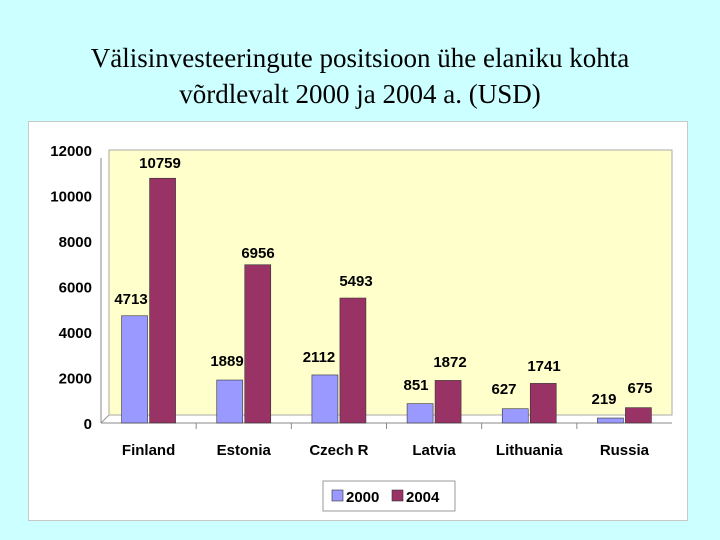  Describe the element at coordinates (160, 163) in the screenshot. I see `data-label-2004: 10759` at that location.